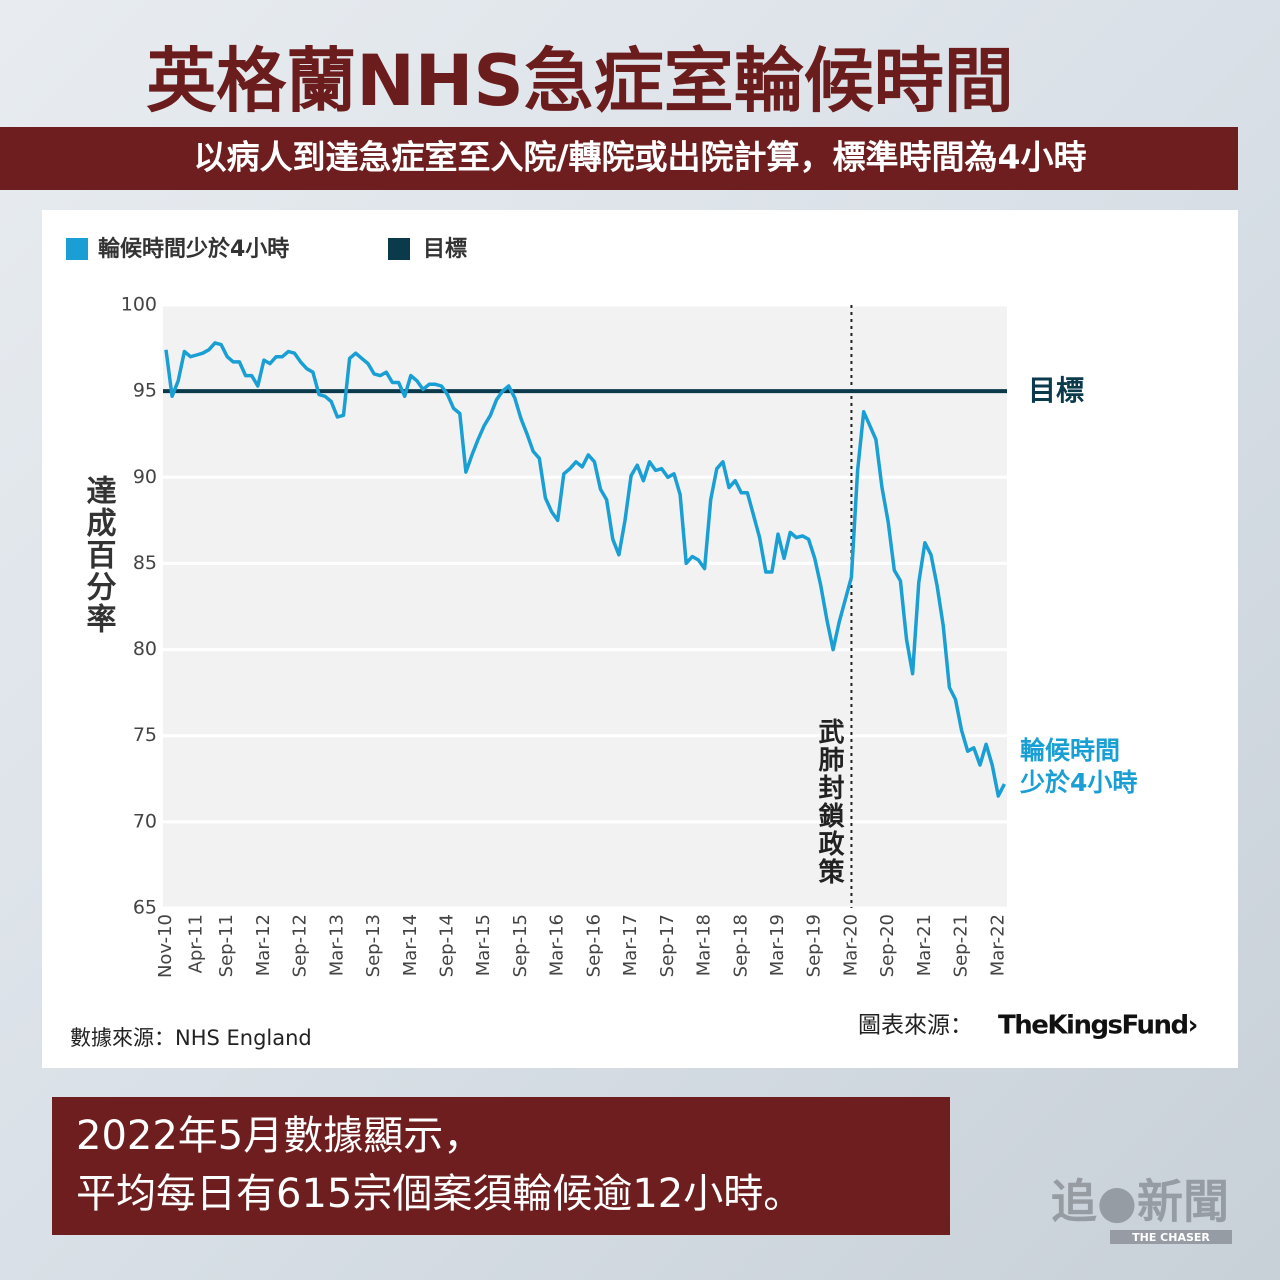 Image resolution: width=1280 pixels, height=1284 pixels. Describe the element at coordinates (145, 563) in the screenshot. I see `y-tick-label: 85` at that location.